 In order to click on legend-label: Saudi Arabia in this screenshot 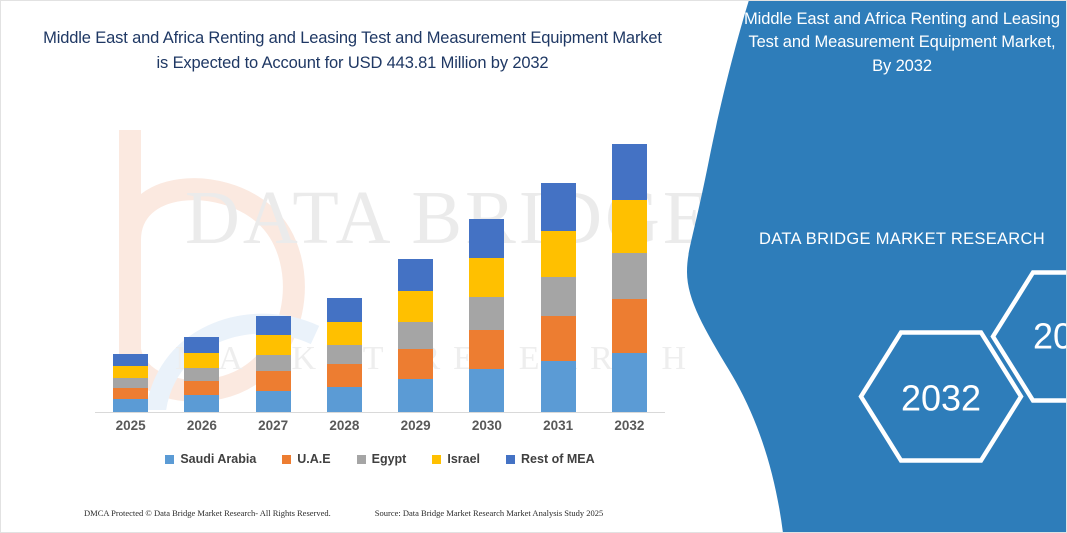, I will do `click(218, 459)`.